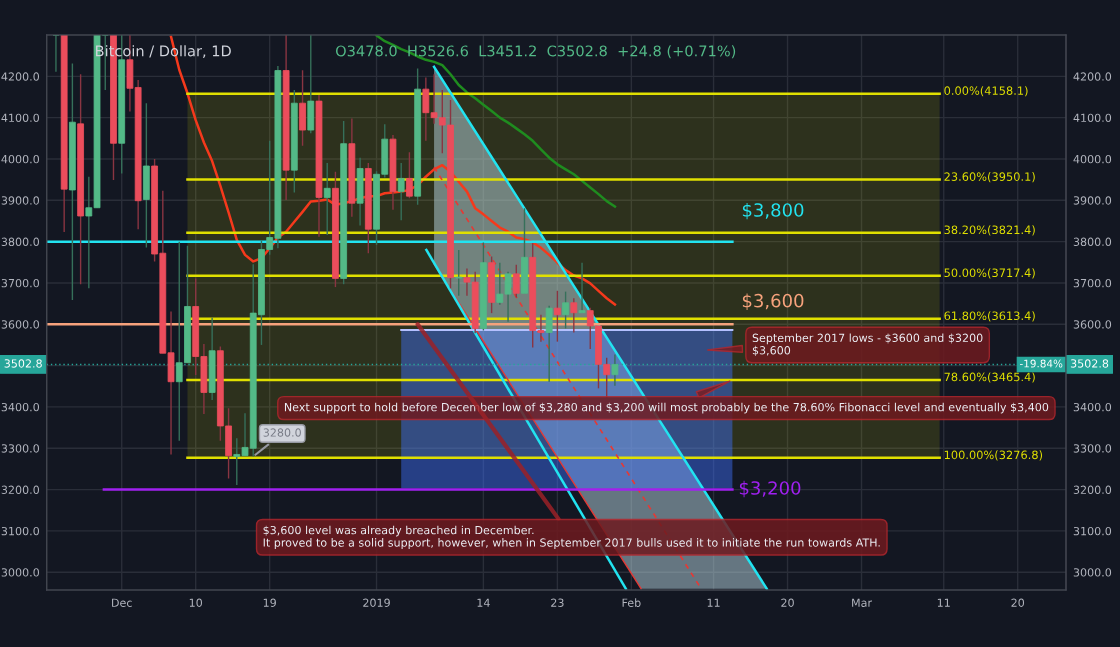 Image resolution: width=1120 pixels, height=647 pixels. What do you see at coordinates (770, 489) in the screenshot?
I see `series-label: $3,200` at bounding box center [770, 489].